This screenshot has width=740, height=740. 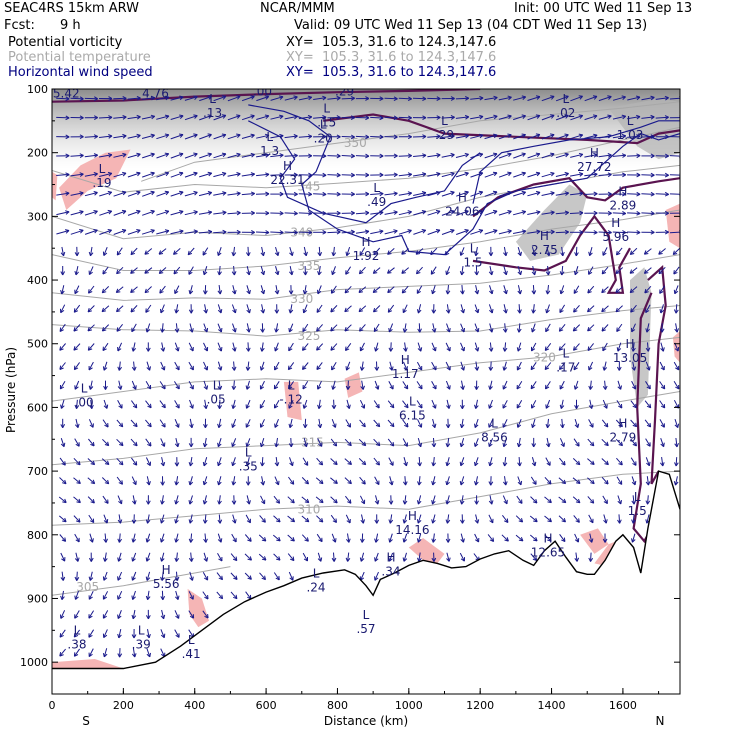 I want to click on y-tick-label: 100, so click(x=37, y=89).